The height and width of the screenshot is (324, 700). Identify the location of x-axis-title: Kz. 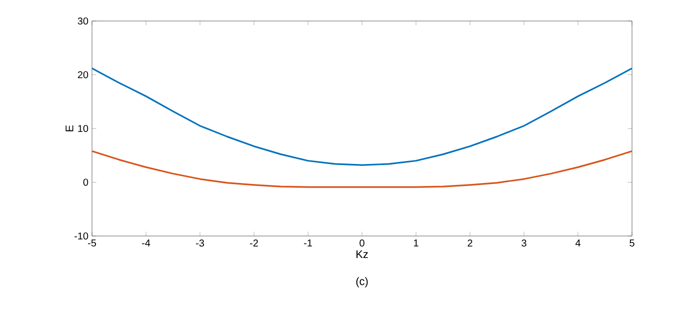
(362, 254).